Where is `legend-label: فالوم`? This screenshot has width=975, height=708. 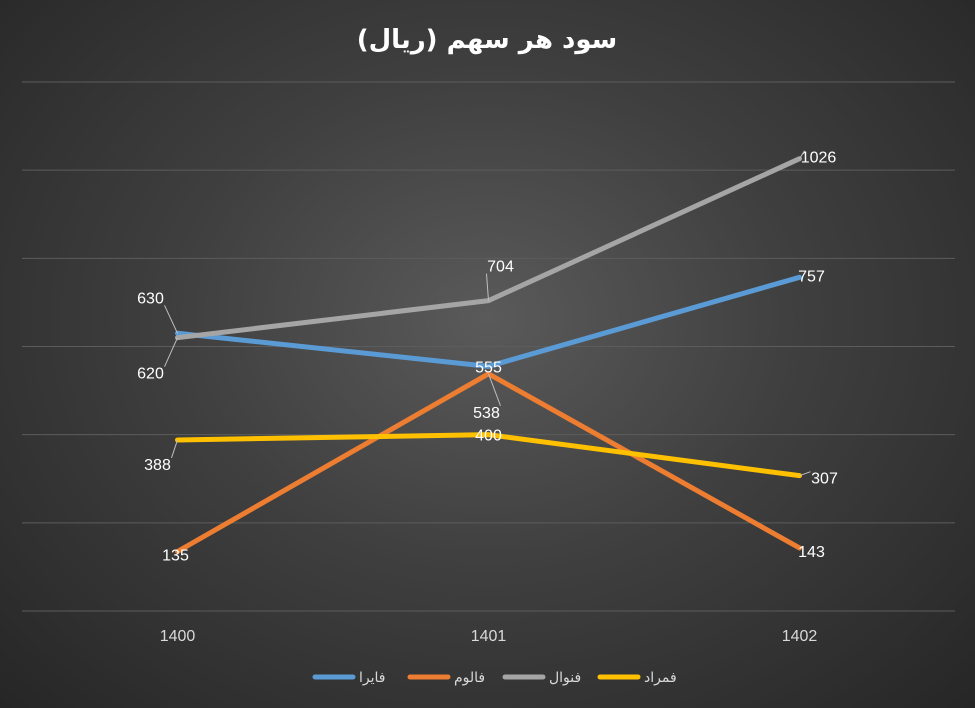
legend-label: فالوم is located at coordinates (469, 678).